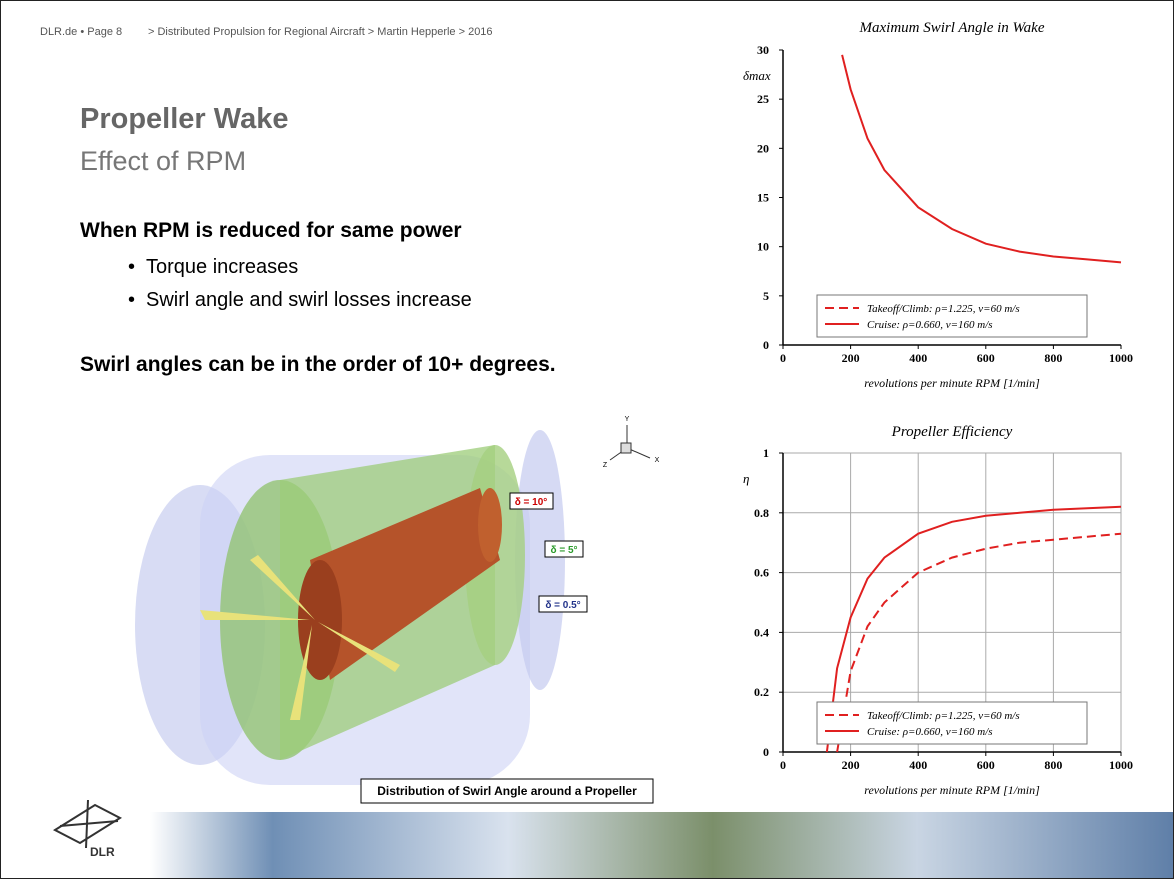 This screenshot has height=879, width=1174. I want to click on subtitle: Effect of RPM, so click(163, 161).